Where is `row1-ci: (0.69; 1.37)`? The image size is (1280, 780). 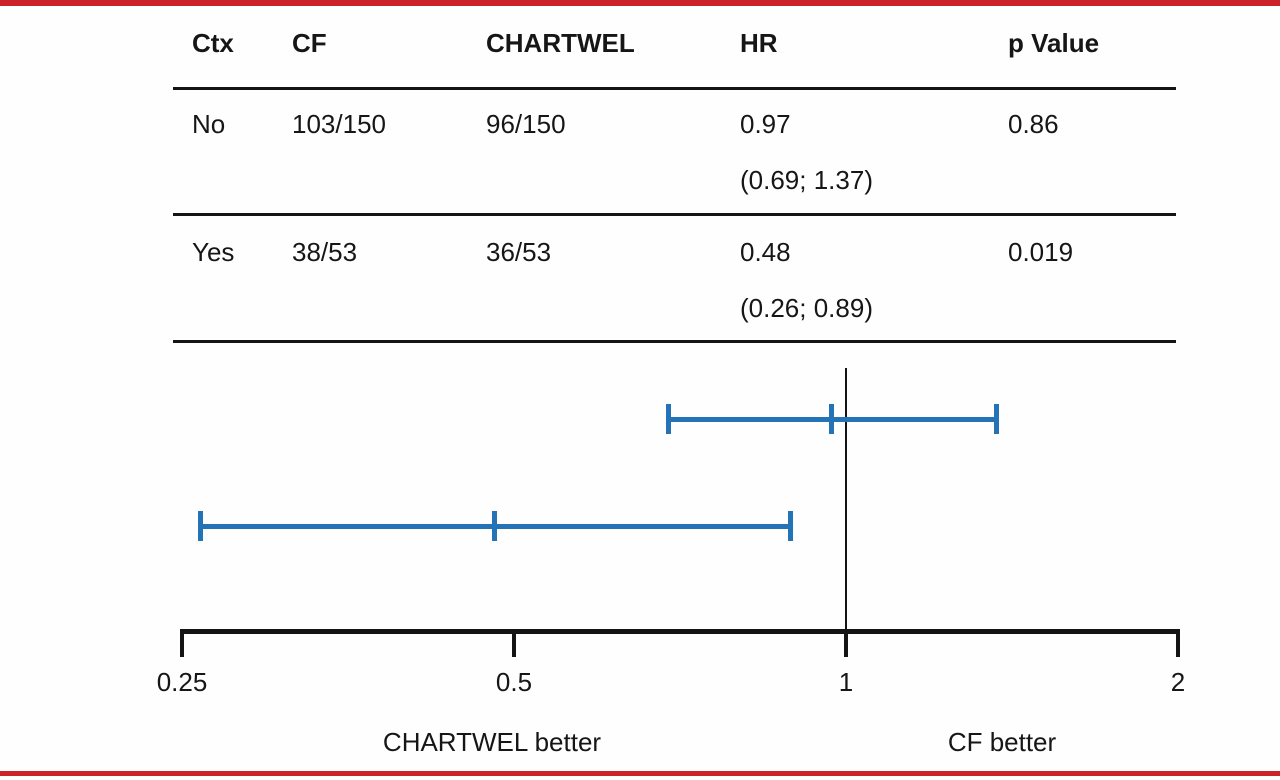 row1-ci: (0.69; 1.37) is located at coordinates (806, 180).